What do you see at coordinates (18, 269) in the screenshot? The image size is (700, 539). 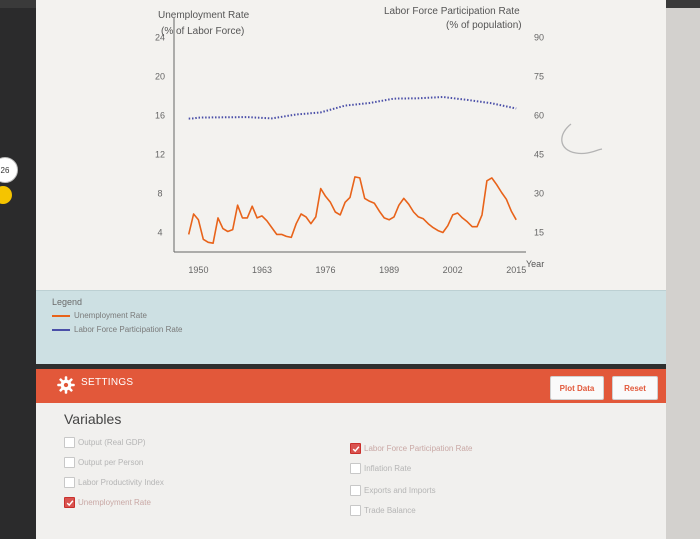 I see `browser-left-edge` at bounding box center [18, 269].